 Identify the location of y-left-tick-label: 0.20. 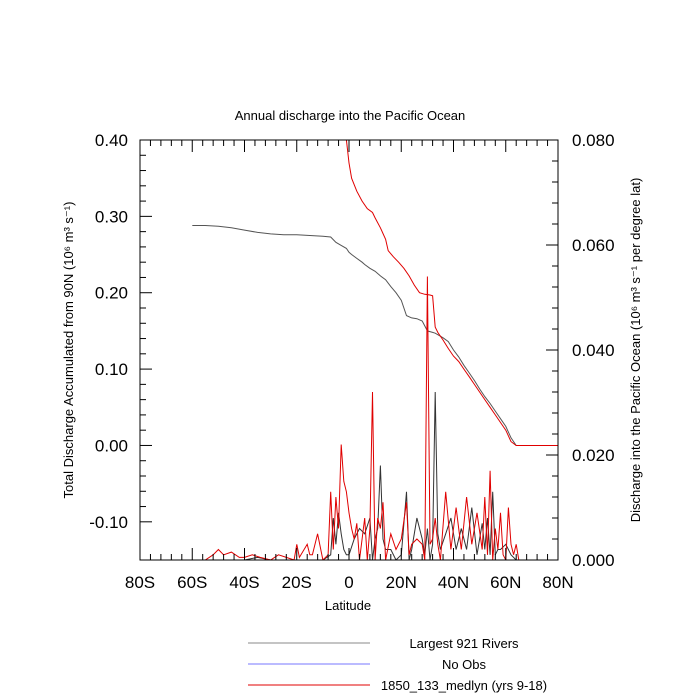
(111, 293).